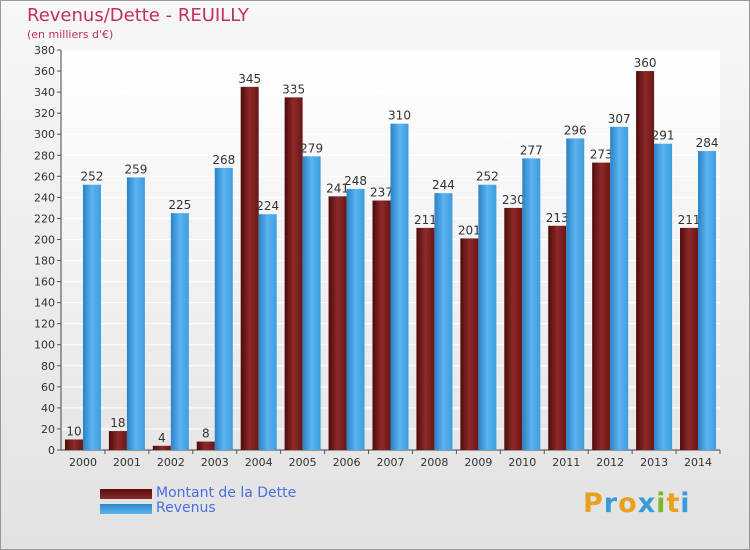  I want to click on data-label-dette: 10, so click(73, 431).